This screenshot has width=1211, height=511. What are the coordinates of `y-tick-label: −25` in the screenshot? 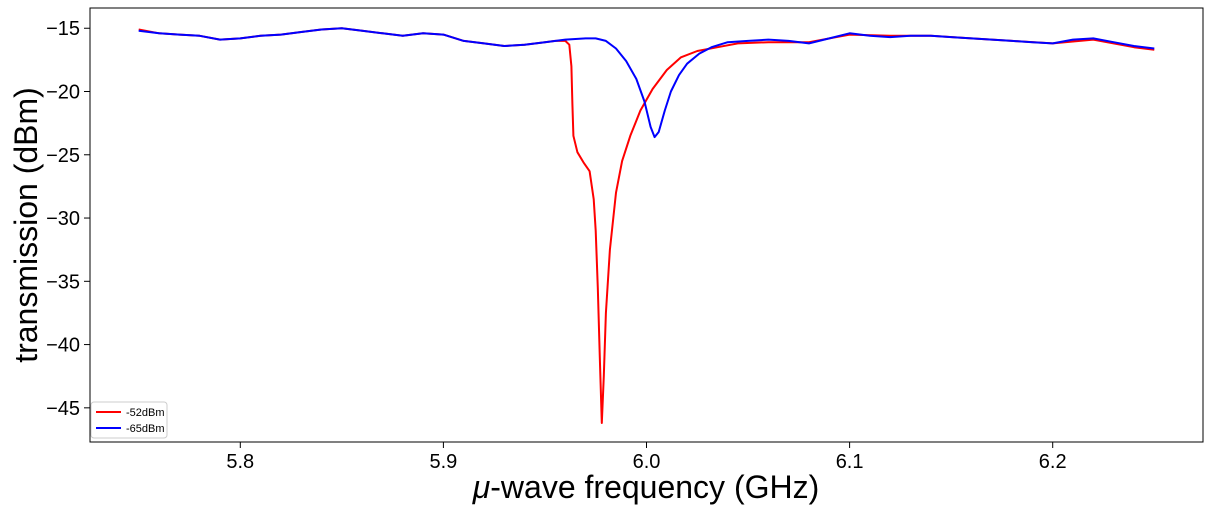 It's located at (63, 156).